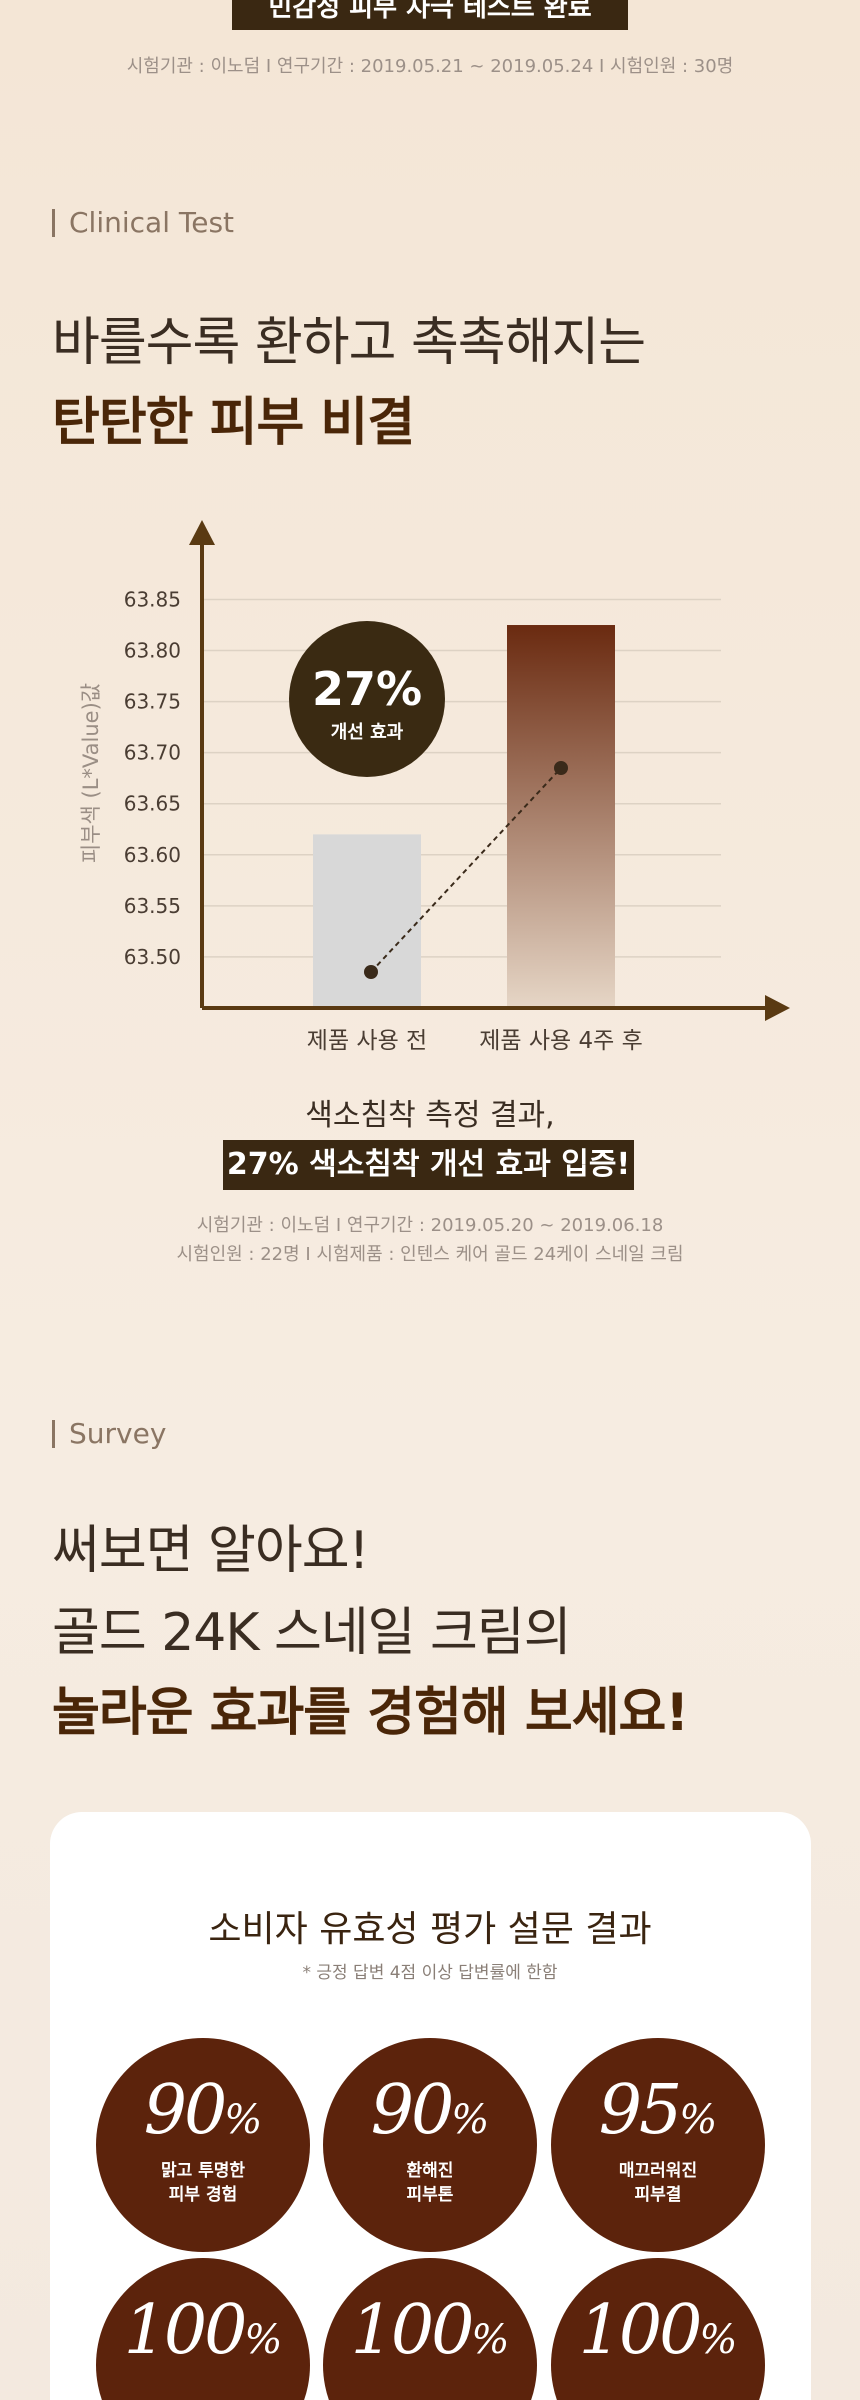  I want to click on y-tick-label: 63.55, so click(152, 906).